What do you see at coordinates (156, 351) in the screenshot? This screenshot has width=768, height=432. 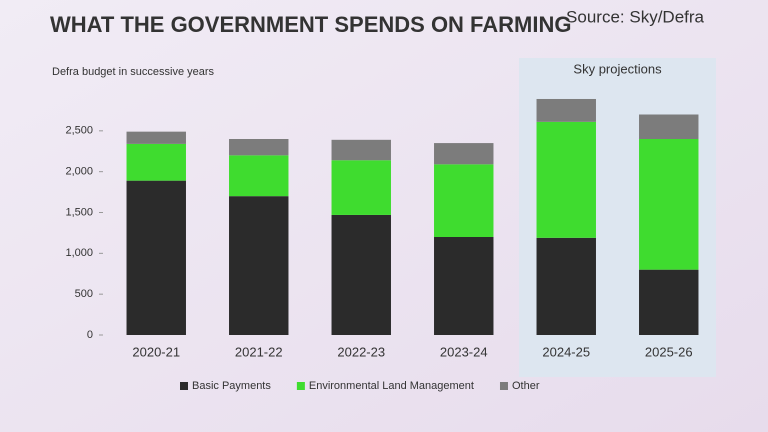 I see `x-tick-label: 2020-21` at bounding box center [156, 351].